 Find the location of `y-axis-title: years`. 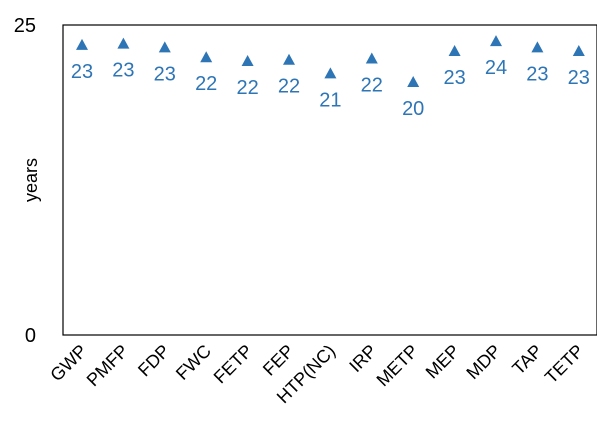

y-axis-title: years is located at coordinates (31, 180).